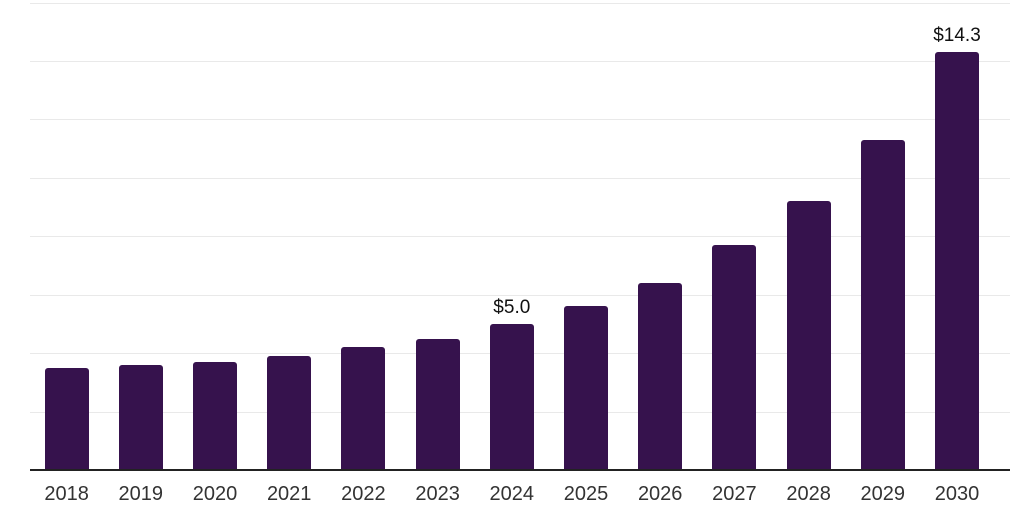 This screenshot has height=512, width=1024. I want to click on x-axis-label-2020: 2020, so click(215, 494).